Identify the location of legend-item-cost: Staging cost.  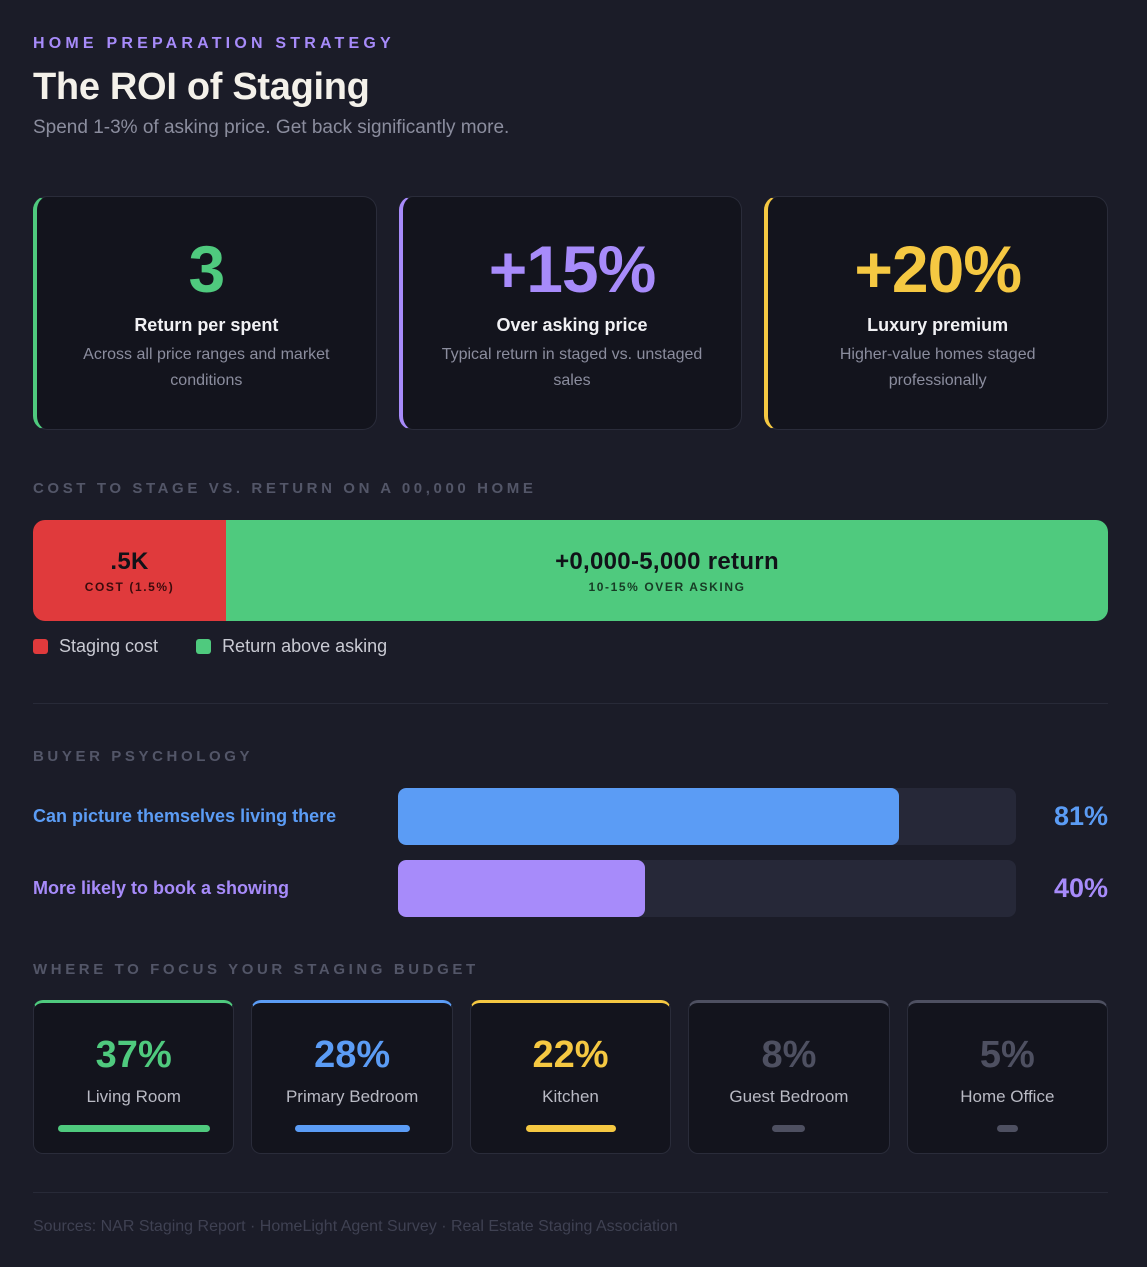
(95, 646).